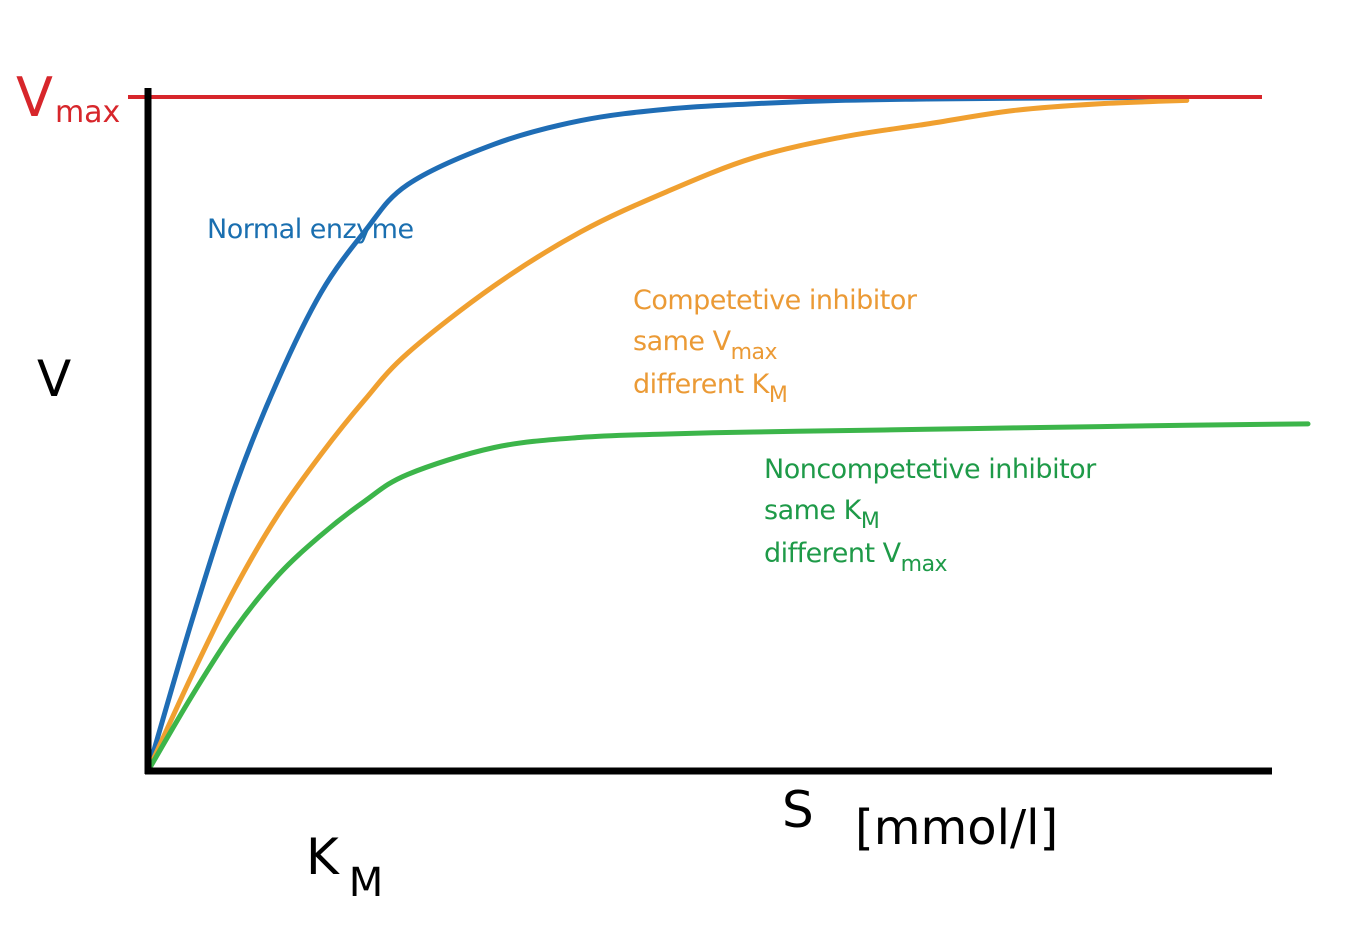 The width and height of the screenshot is (1355, 939). Describe the element at coordinates (798, 810) in the screenshot. I see `x-axis-label: S` at that location.